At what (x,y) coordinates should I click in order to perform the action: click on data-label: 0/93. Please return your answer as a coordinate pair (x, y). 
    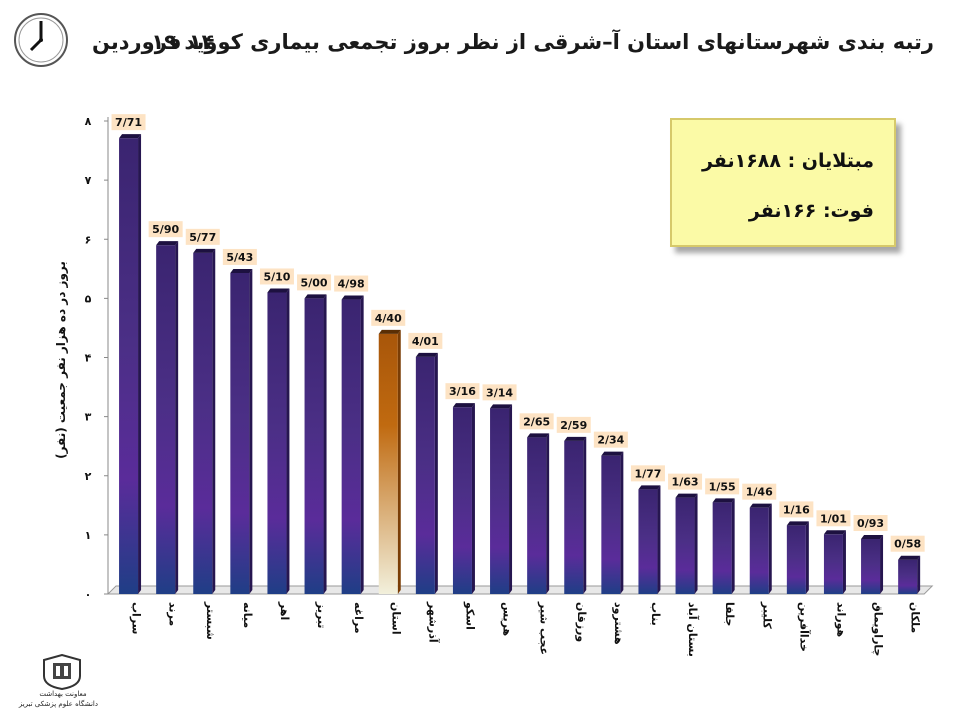
    Looking at the image, I should click on (870, 523).